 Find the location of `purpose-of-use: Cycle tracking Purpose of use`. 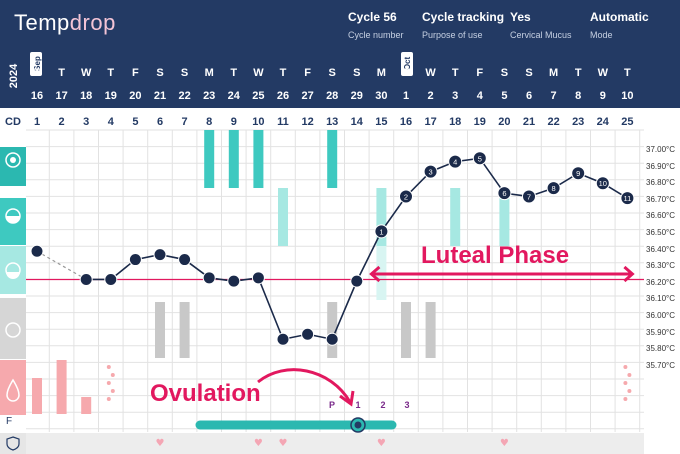

purpose-of-use: Cycle tracking Purpose of use is located at coordinates (463, 25).